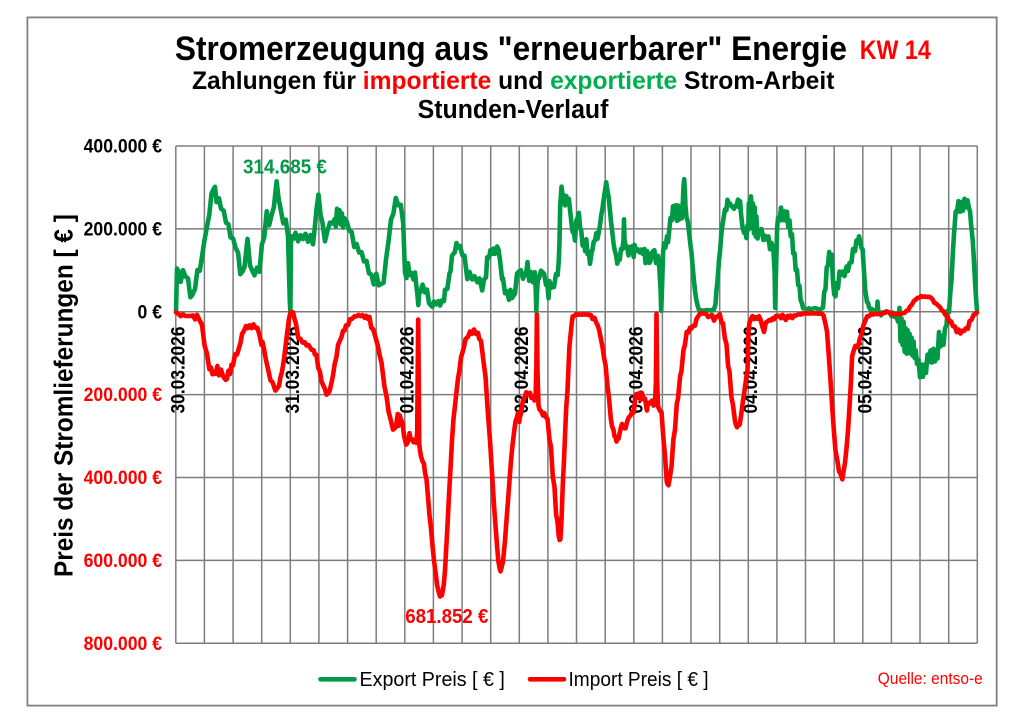 This screenshot has width=1024, height=724. Describe the element at coordinates (930, 678) in the screenshot. I see `svg-text: Quelle: entso-e` at that location.